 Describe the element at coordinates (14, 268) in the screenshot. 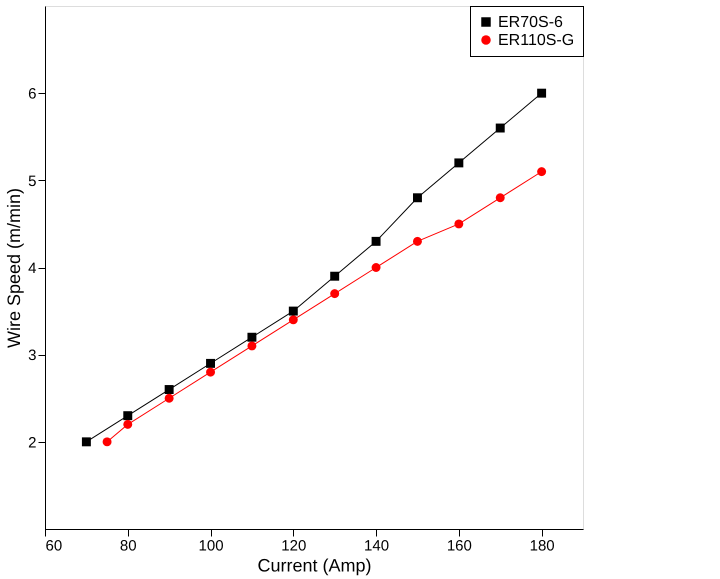

I see `y-axis-title: Wire Speed (m/min)` at that location.